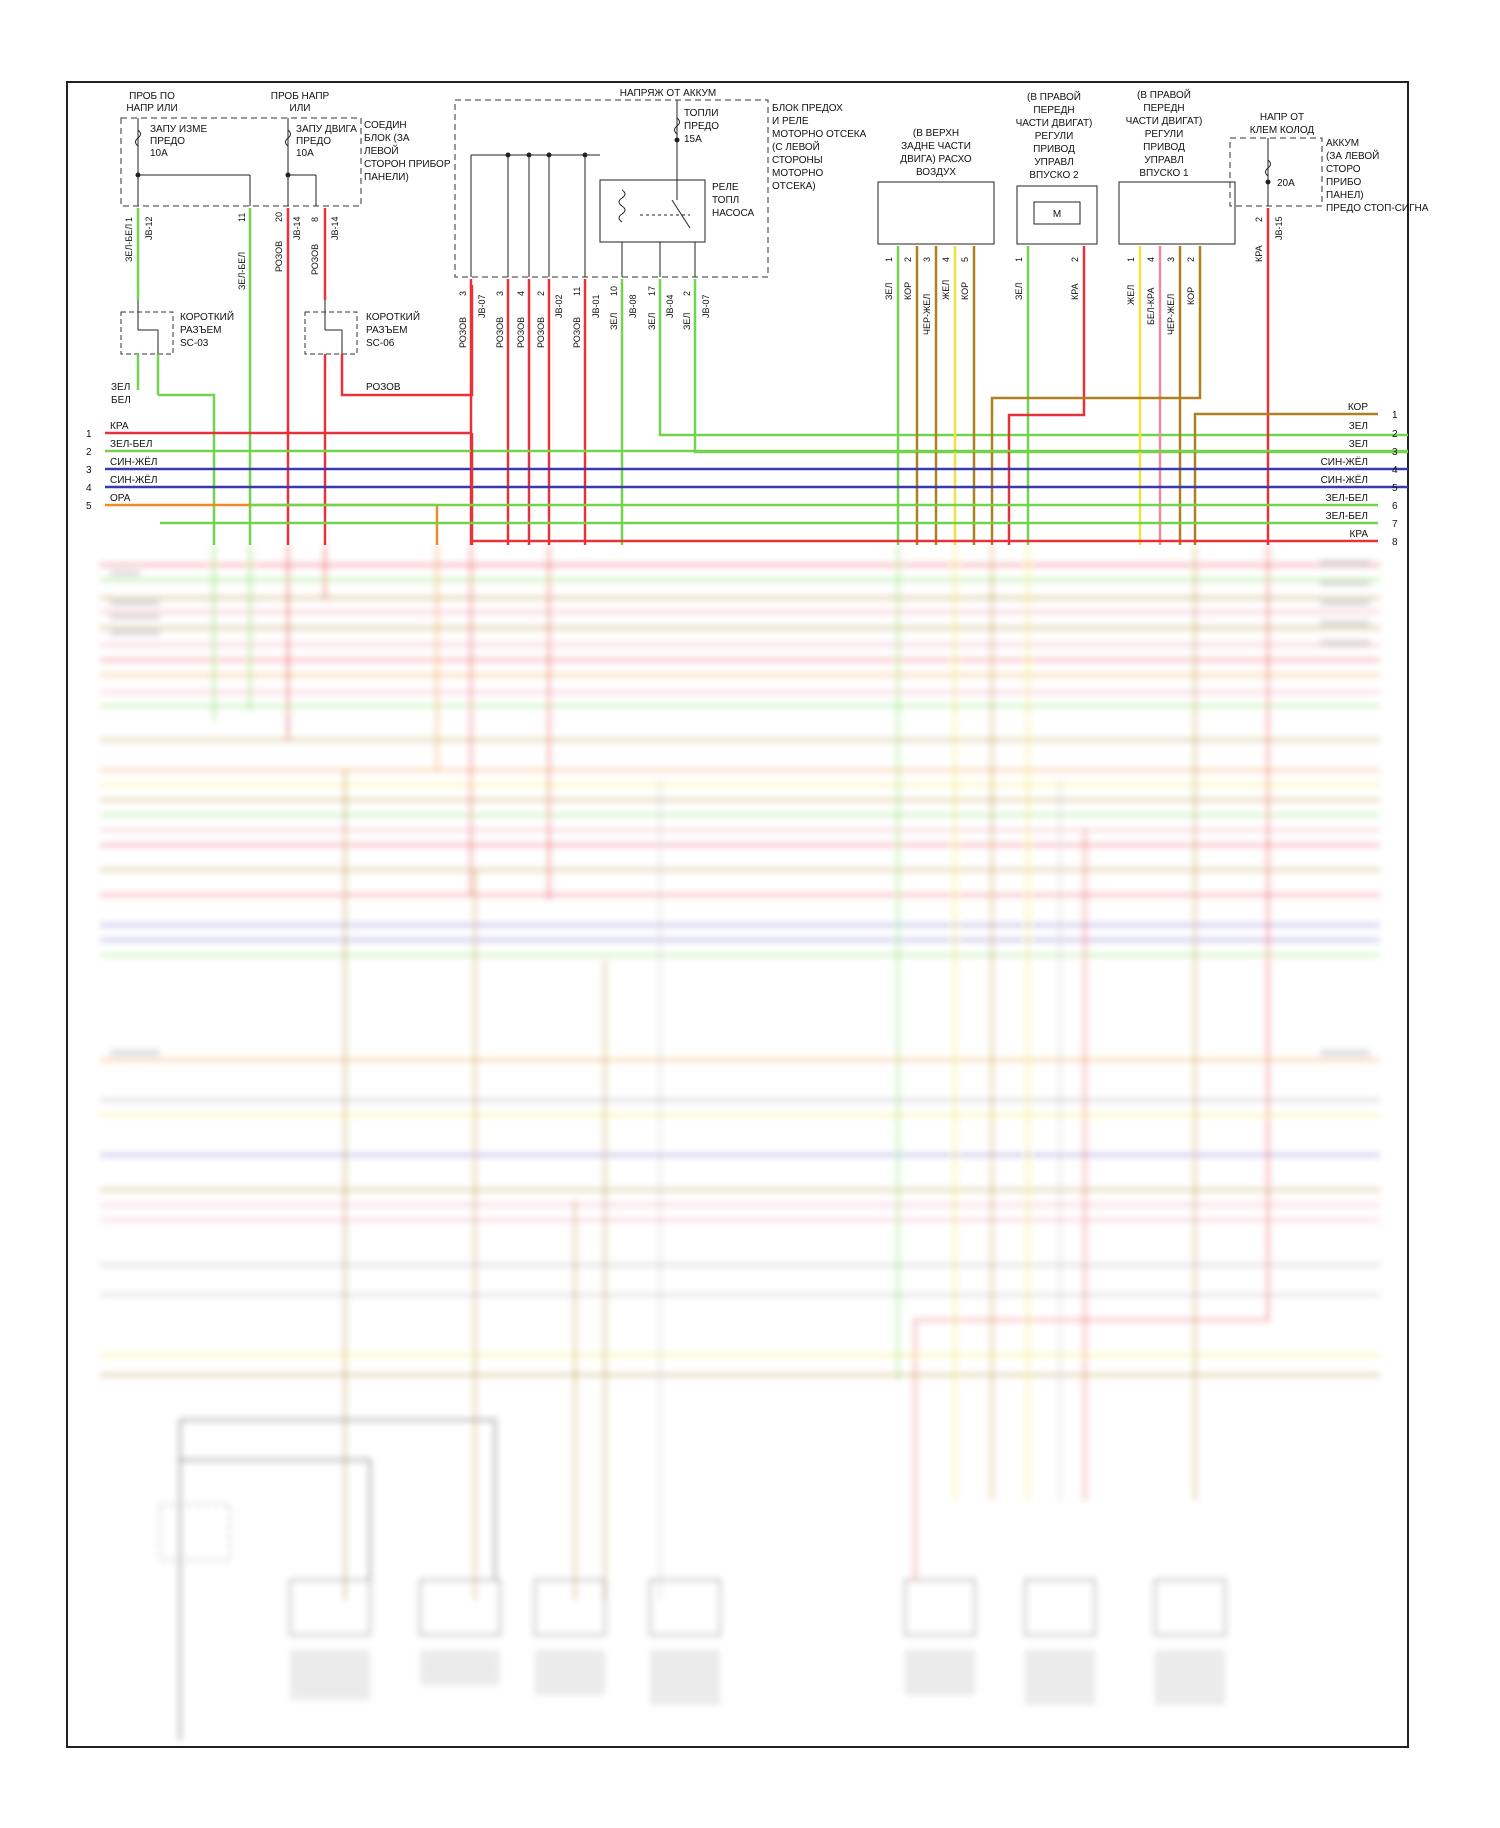 Image resolution: width=1500 pixels, height=1828 pixels. I want to click on fuse-relay-block, so click(611, 188).